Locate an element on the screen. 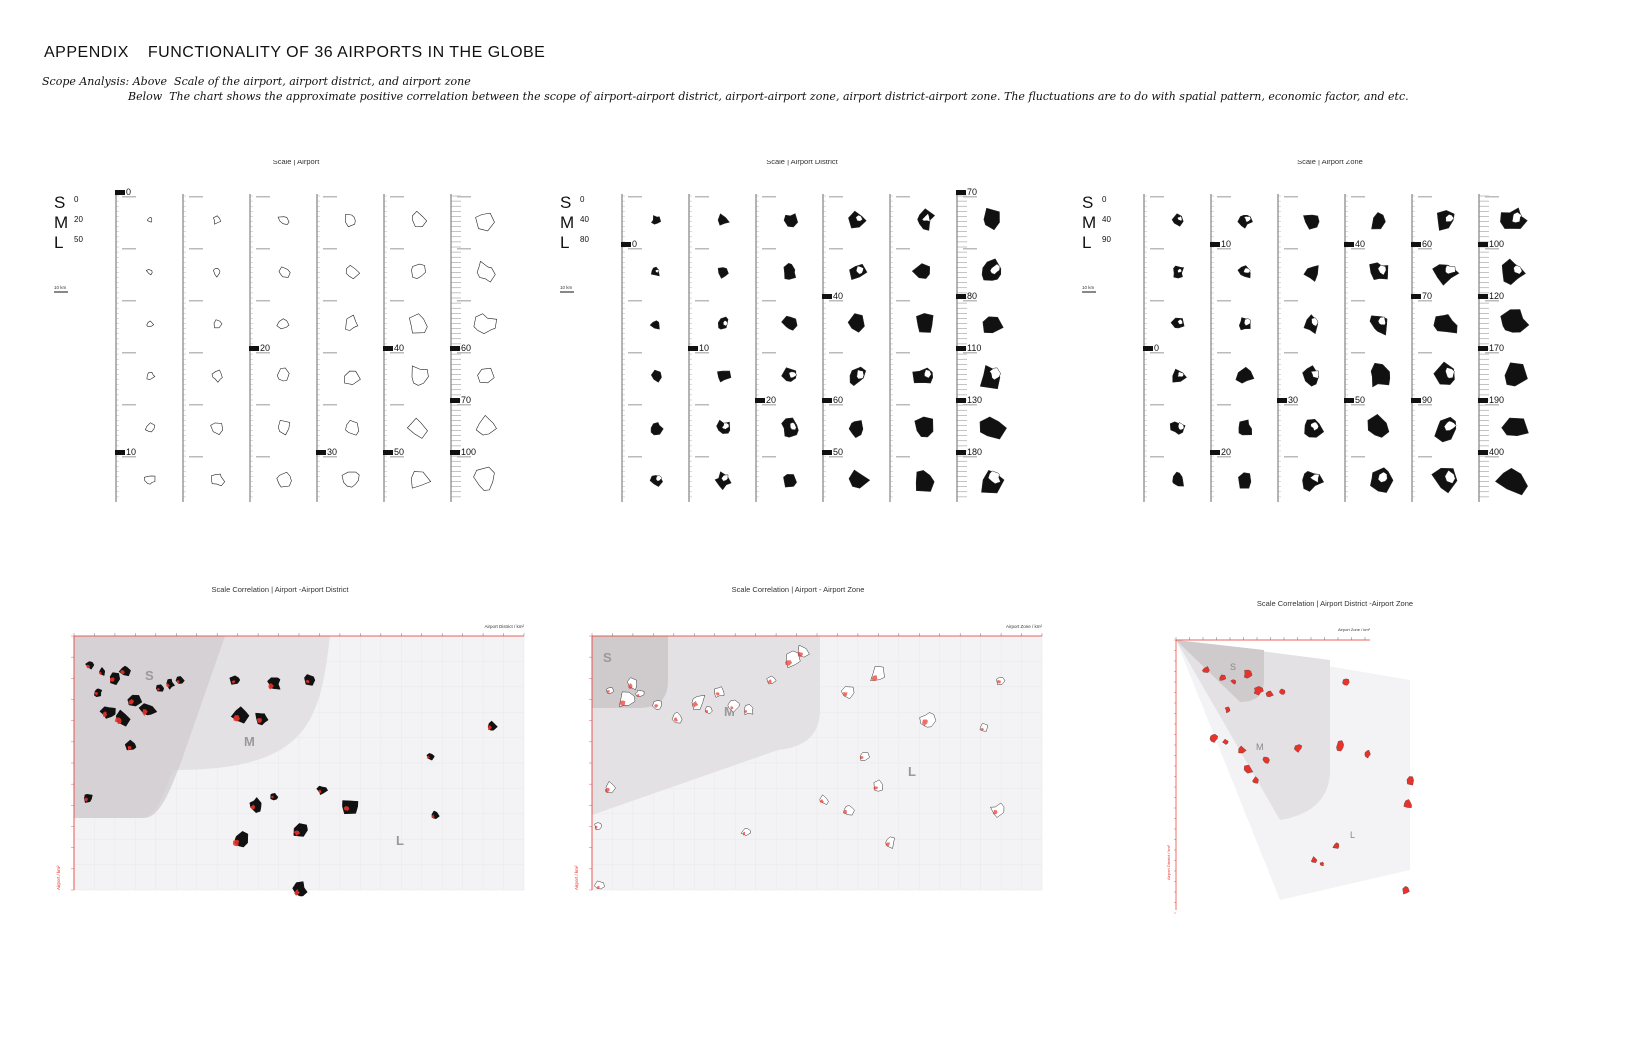 The image size is (1632, 1056). legend-letter: L is located at coordinates (1086, 242).